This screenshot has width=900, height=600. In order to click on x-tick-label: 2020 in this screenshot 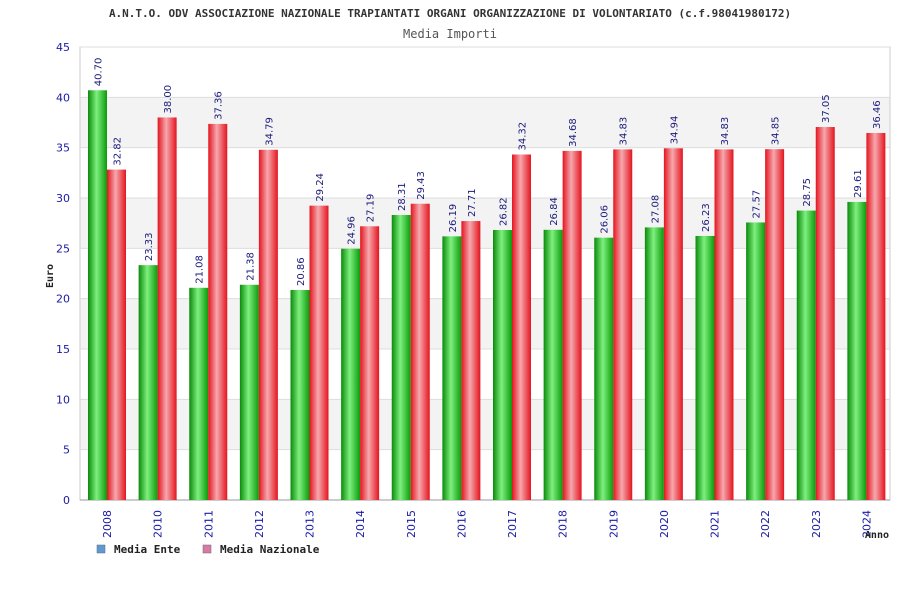, I will do `click(664, 524)`.